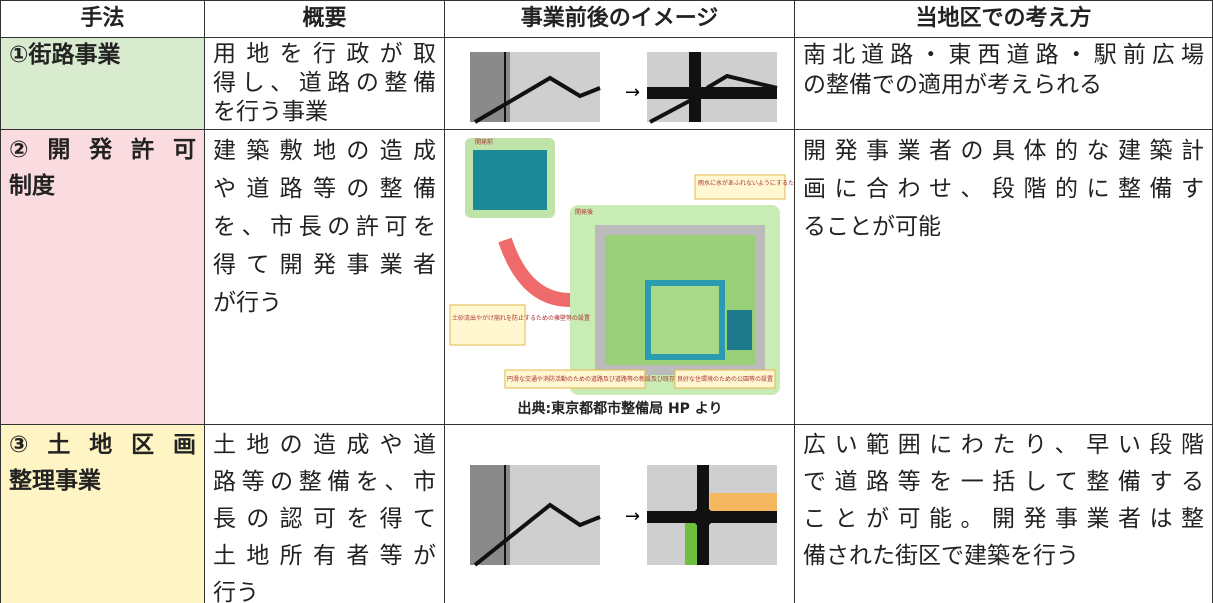  I want to click on approach-line: で道路等を一括して整備する, so click(1003, 482).